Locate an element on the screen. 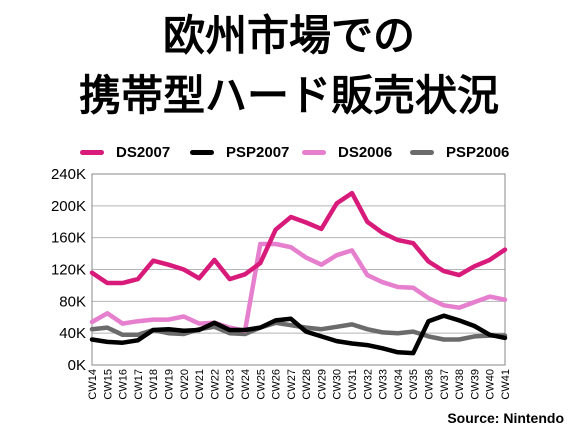 The height and width of the screenshot is (432, 578). legend-label: DS2007 is located at coordinates (143, 152).